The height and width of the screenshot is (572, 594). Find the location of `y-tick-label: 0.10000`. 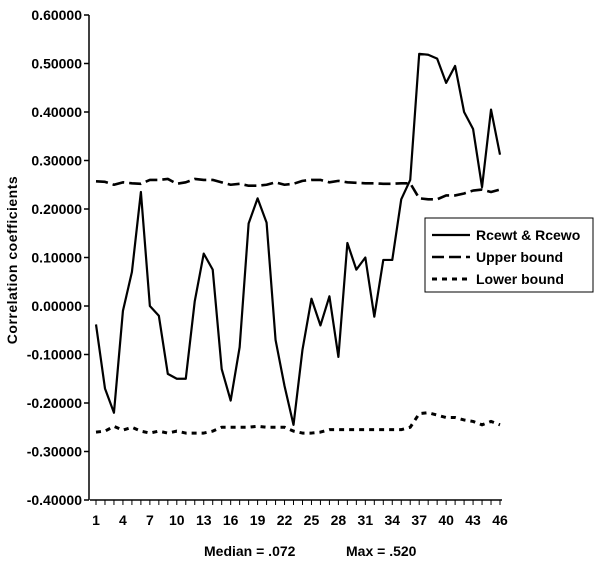

y-tick-label: 0.10000 is located at coordinates (56, 258).